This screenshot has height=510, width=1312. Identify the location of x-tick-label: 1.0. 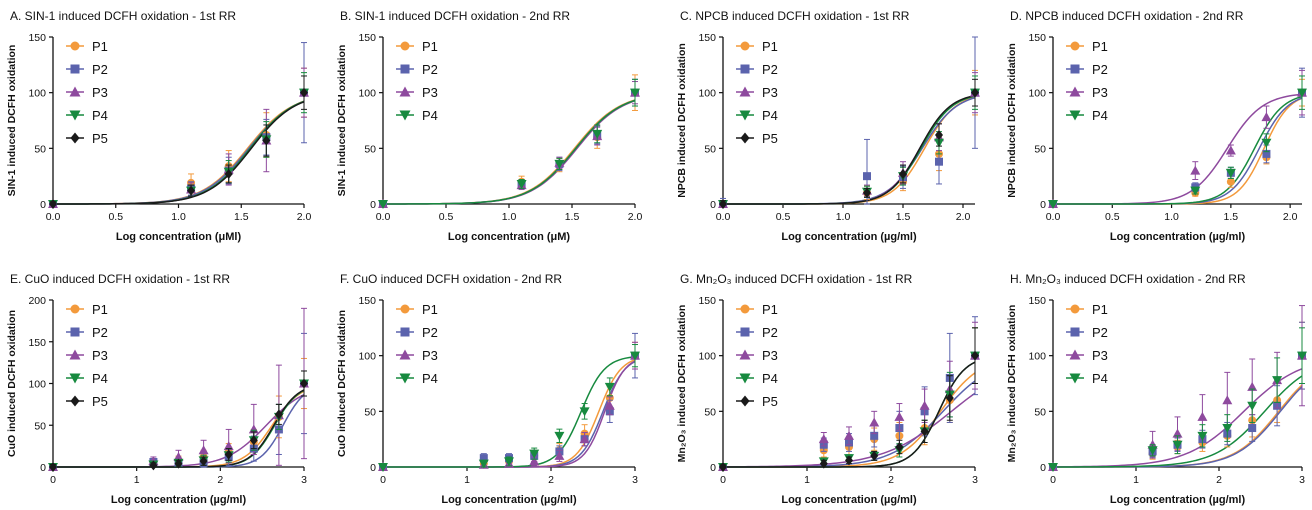
(178, 217).